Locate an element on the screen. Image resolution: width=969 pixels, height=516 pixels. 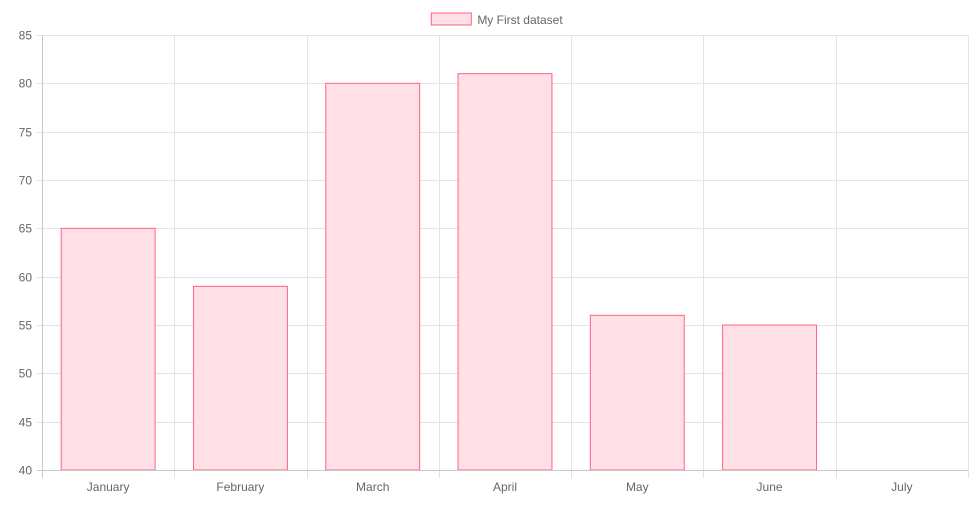
y-tick-label: 85 is located at coordinates (26, 36).